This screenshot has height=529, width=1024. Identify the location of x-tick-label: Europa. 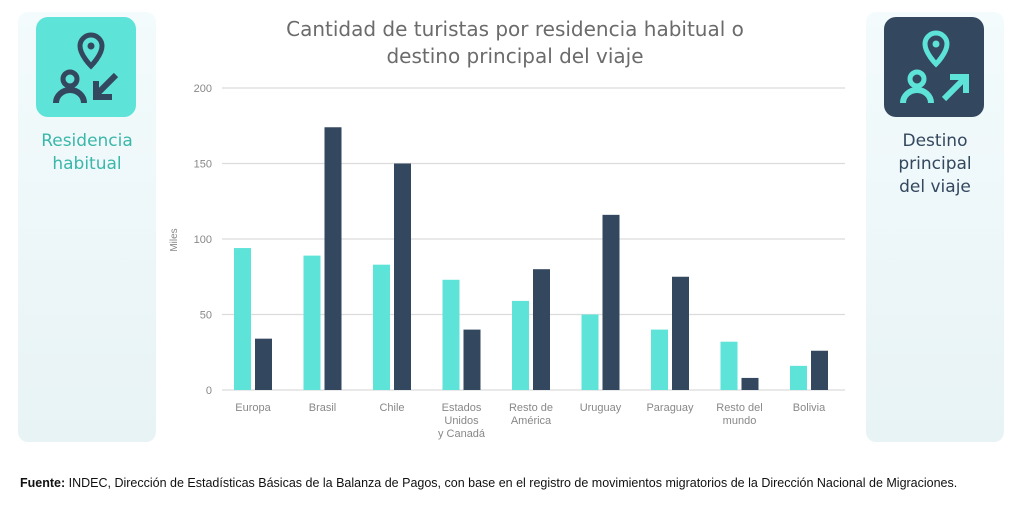
(253, 408).